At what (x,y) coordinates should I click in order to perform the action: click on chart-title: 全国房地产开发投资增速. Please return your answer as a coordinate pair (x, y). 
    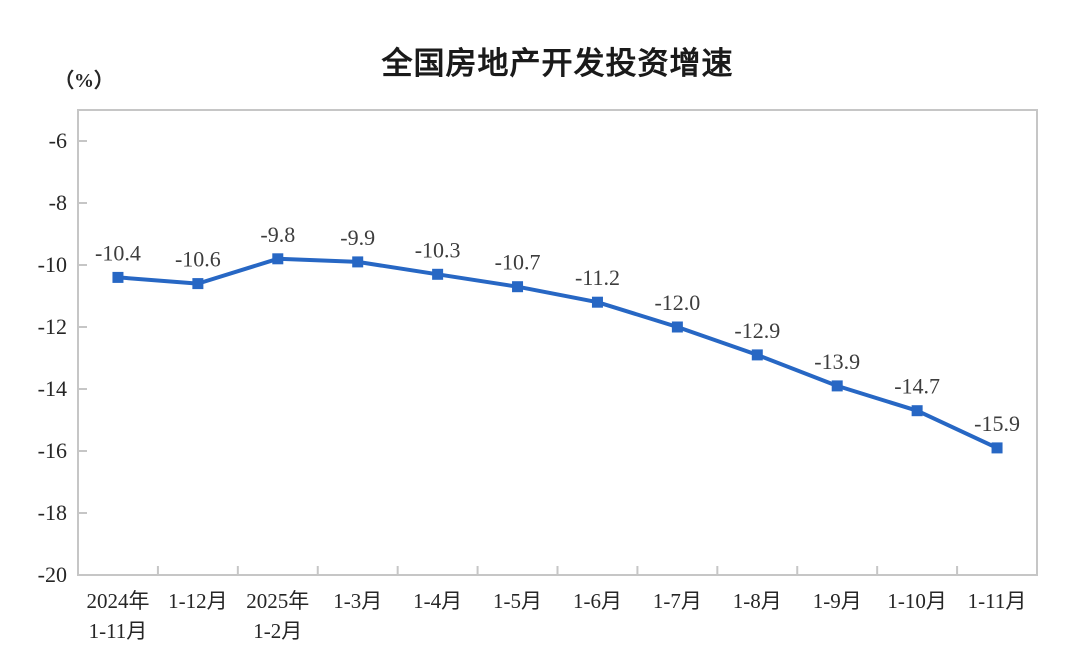
    Looking at the image, I should click on (557, 63).